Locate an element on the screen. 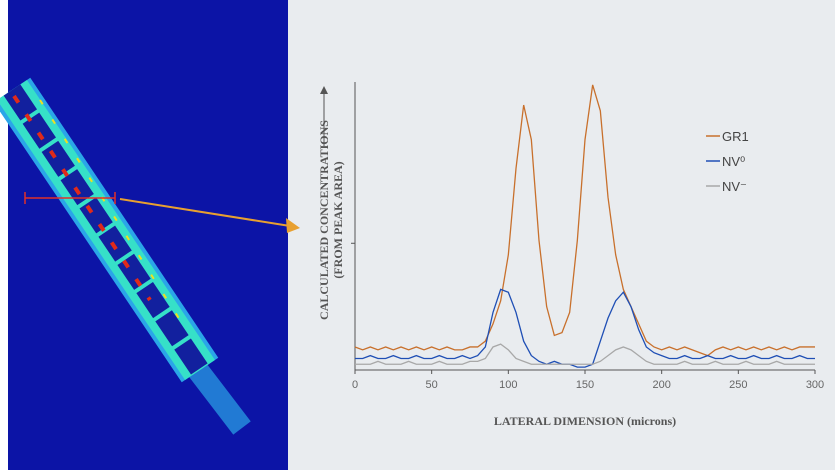 This screenshot has width=835, height=470. x-tick-label: 300 is located at coordinates (815, 385).